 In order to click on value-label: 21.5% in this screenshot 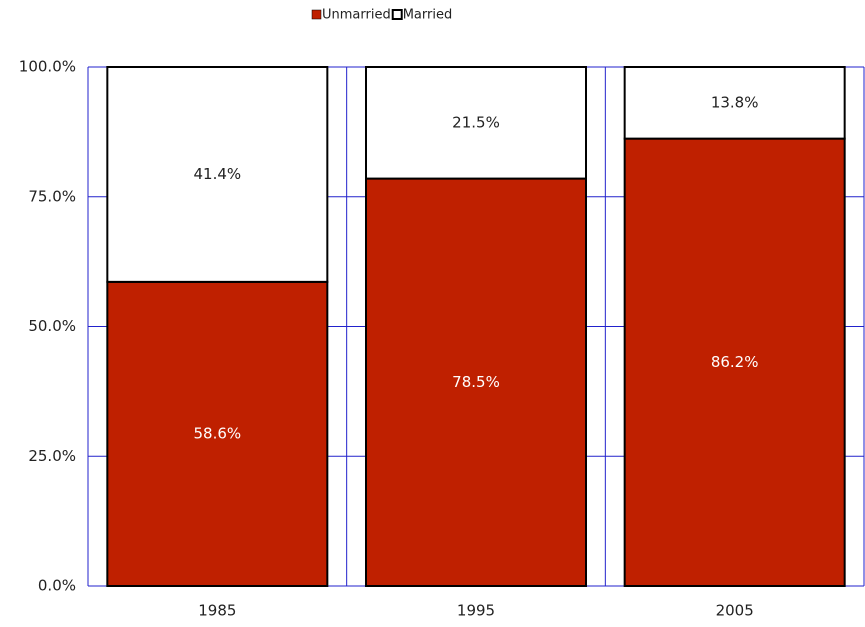, I will do `click(476, 122)`.